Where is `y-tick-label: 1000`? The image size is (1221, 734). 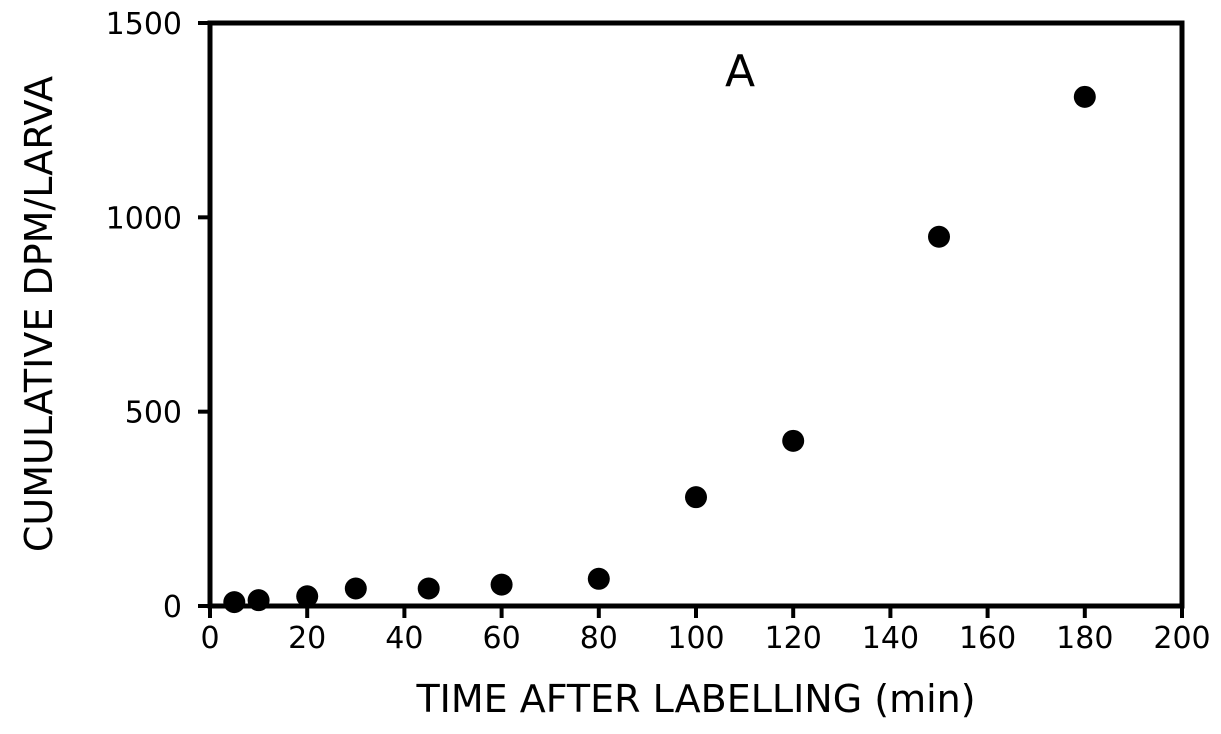 y-tick-label: 1000 is located at coordinates (144, 218).